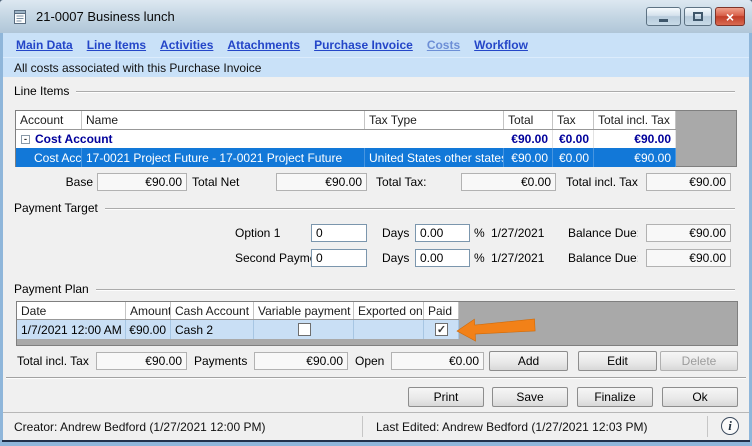 This screenshot has height=446, width=752. I want to click on group-row-account-label: Cost Account, so click(74, 139).